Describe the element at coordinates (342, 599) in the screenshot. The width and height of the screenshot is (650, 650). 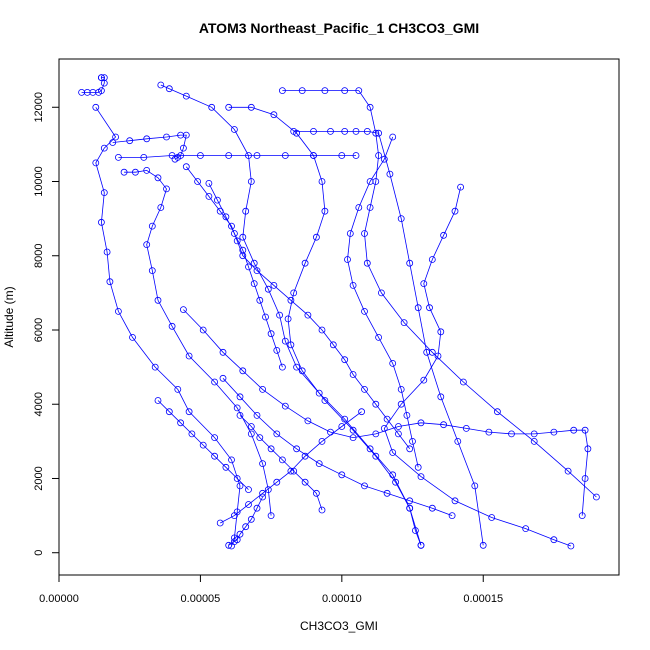
I see `x-tick-label: 0.00010` at that location.